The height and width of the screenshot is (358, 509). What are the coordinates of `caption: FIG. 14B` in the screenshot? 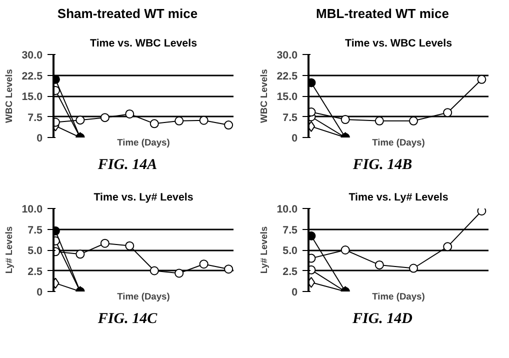 It's located at (382, 165).